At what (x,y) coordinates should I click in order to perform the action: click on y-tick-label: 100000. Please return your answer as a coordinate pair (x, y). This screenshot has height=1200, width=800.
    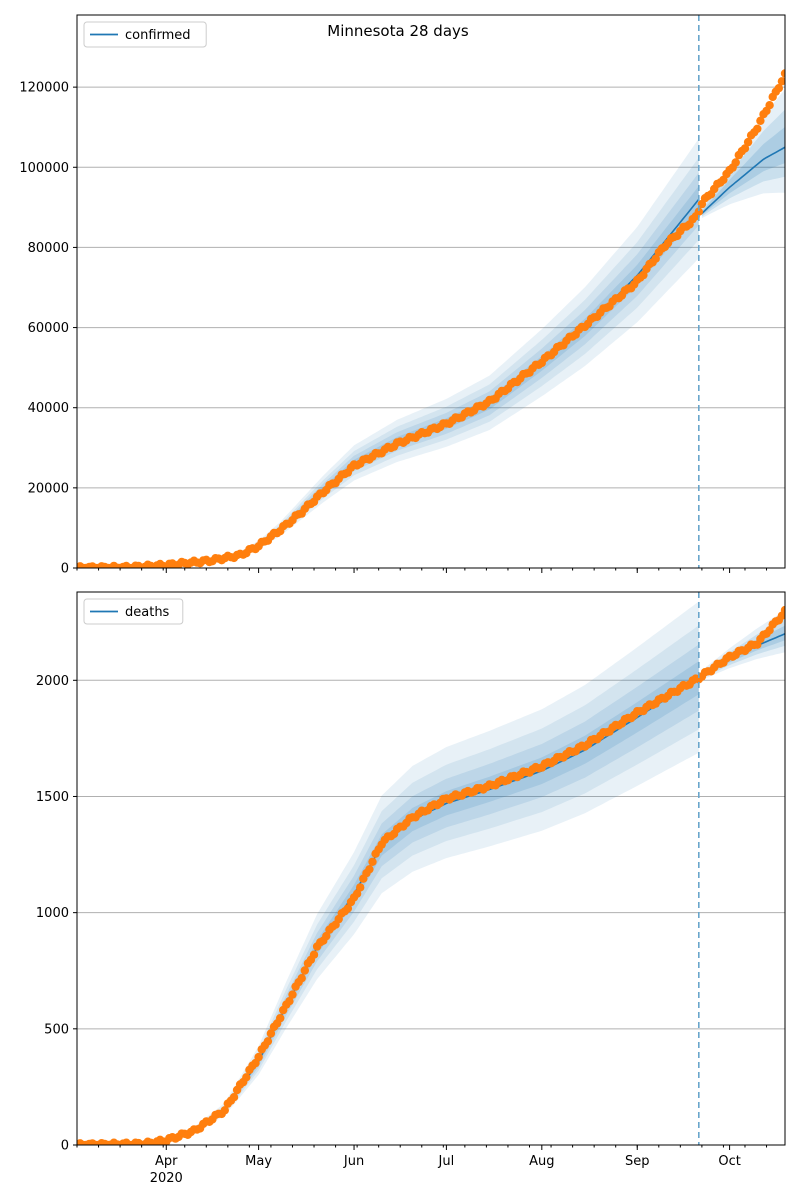
    Looking at the image, I should click on (44, 168).